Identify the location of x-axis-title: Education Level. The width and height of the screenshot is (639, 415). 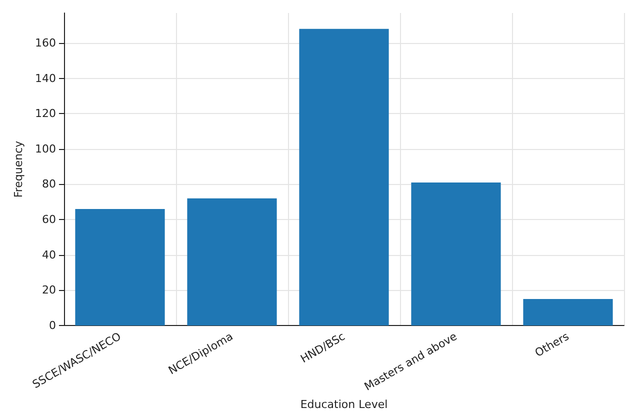
(344, 404).